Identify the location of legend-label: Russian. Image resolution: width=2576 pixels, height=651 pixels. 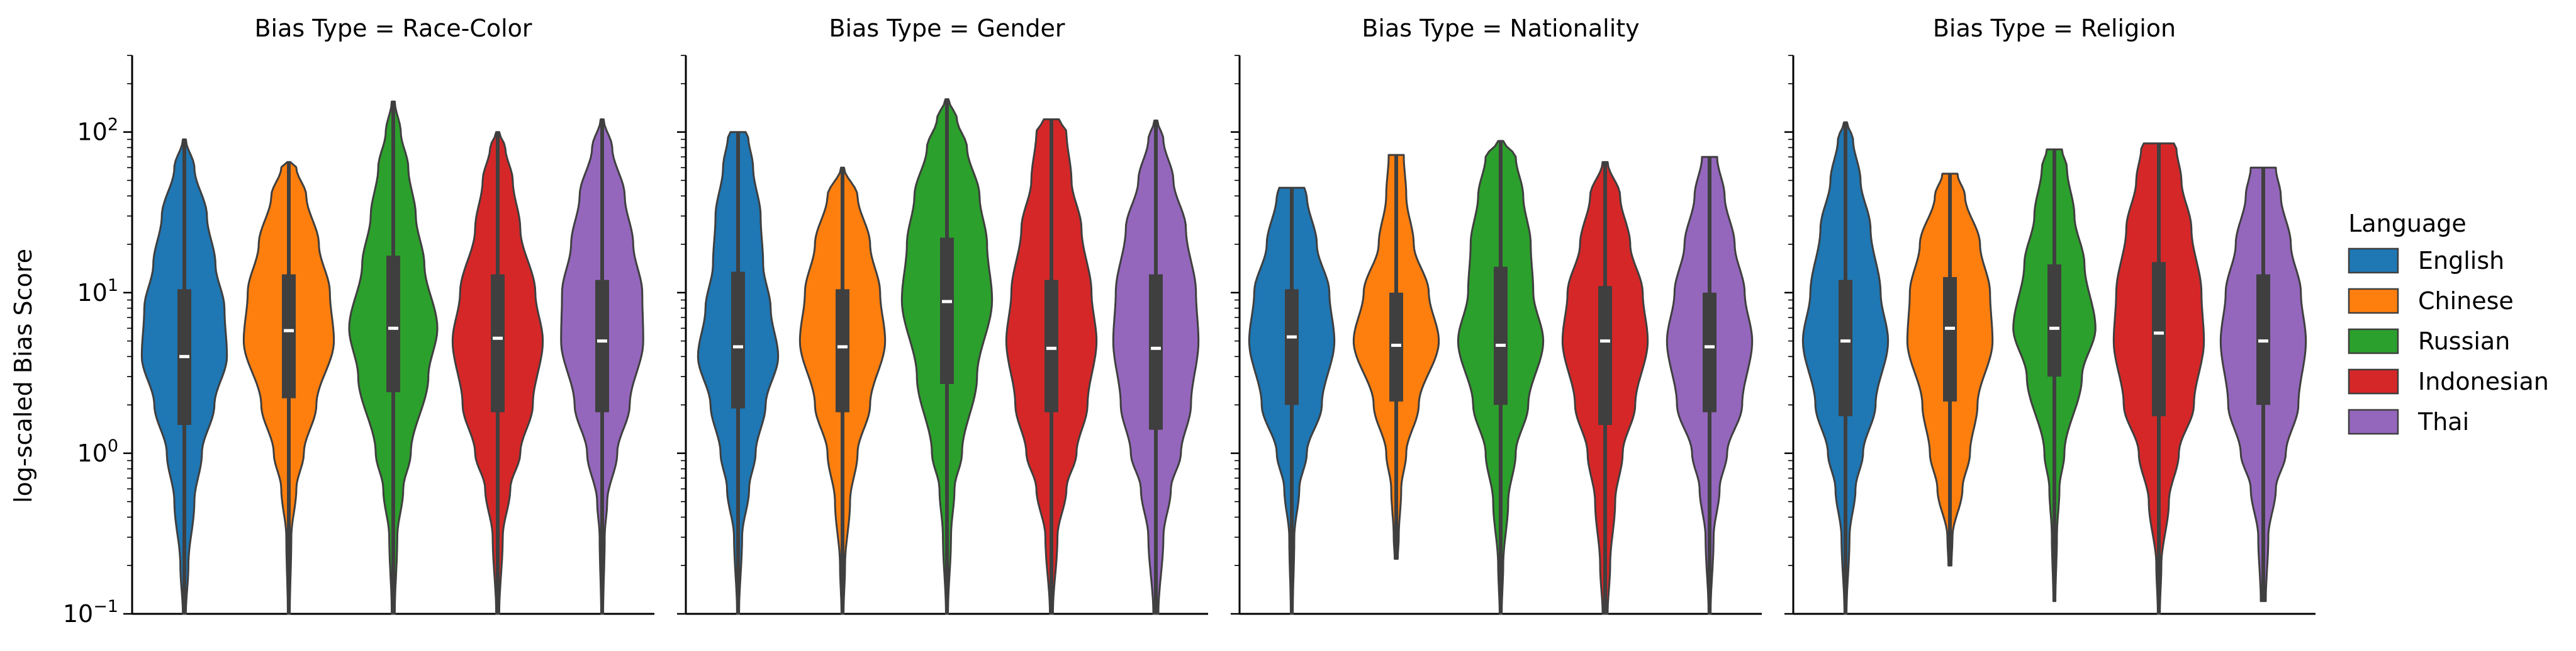
(2464, 341).